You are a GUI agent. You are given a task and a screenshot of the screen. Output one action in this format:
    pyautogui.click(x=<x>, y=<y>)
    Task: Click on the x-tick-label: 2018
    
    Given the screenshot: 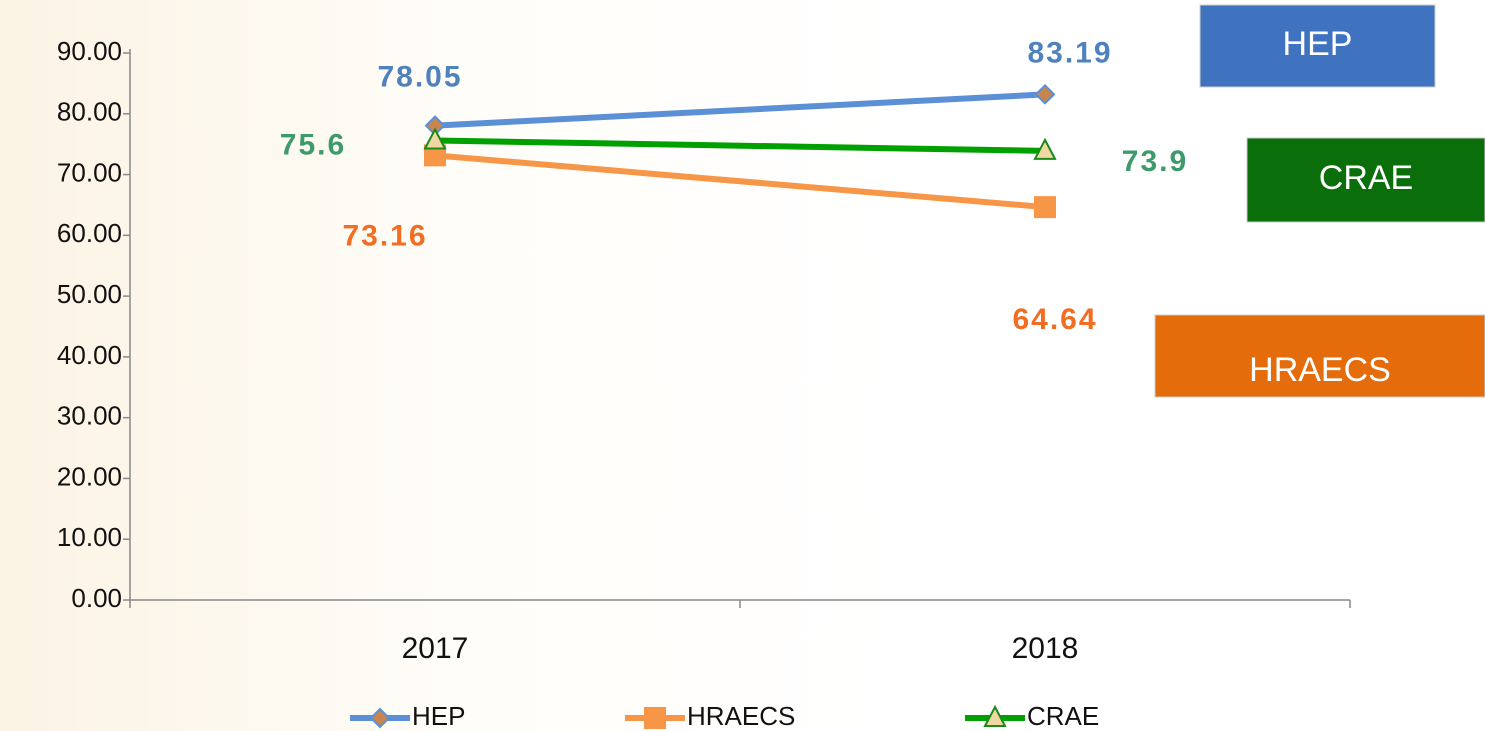 What is the action you would take?
    pyautogui.click(x=1045, y=648)
    